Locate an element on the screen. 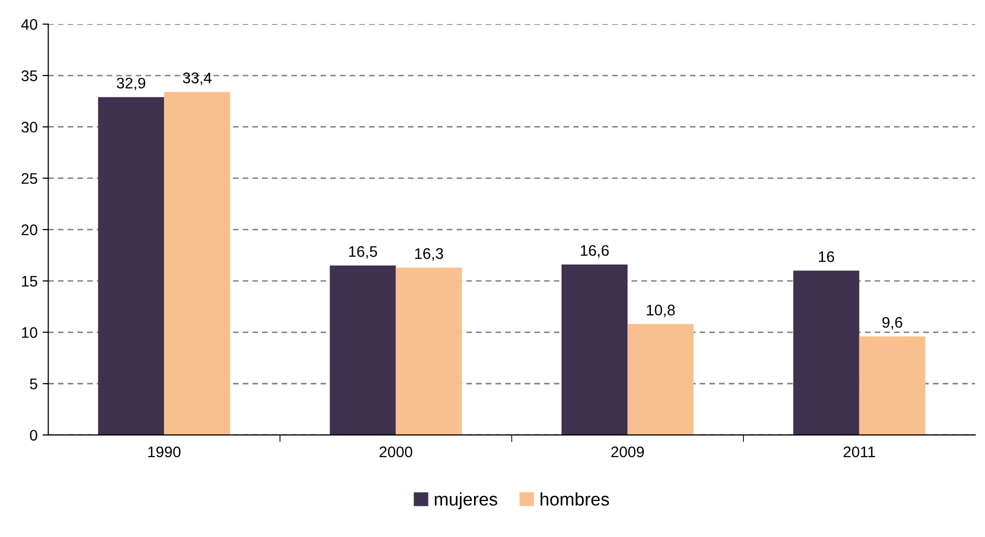 The height and width of the screenshot is (537, 985). x-tick-label: 2000 is located at coordinates (396, 452).